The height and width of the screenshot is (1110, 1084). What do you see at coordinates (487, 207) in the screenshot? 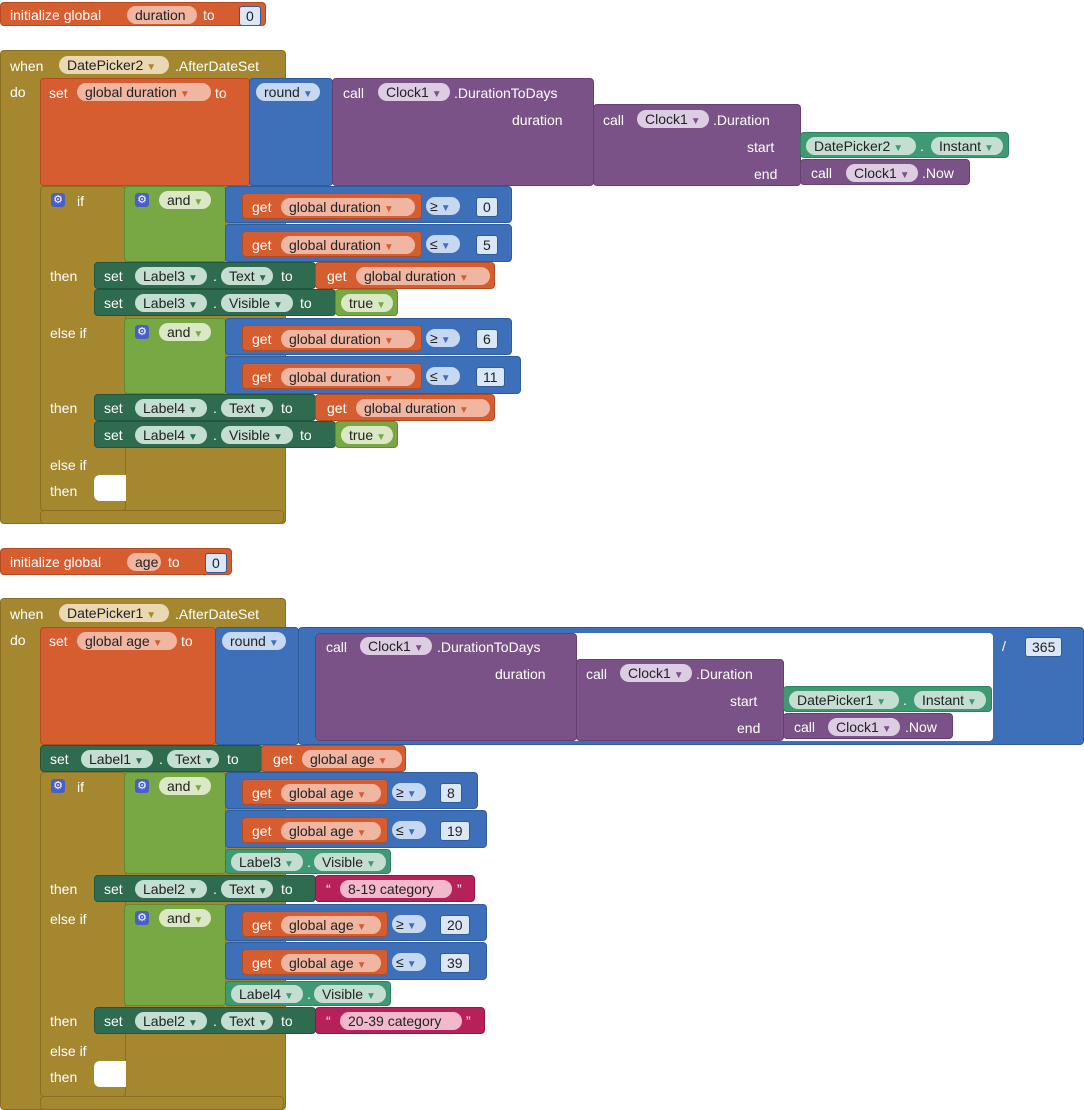
I see `number-value: 0` at bounding box center [487, 207].